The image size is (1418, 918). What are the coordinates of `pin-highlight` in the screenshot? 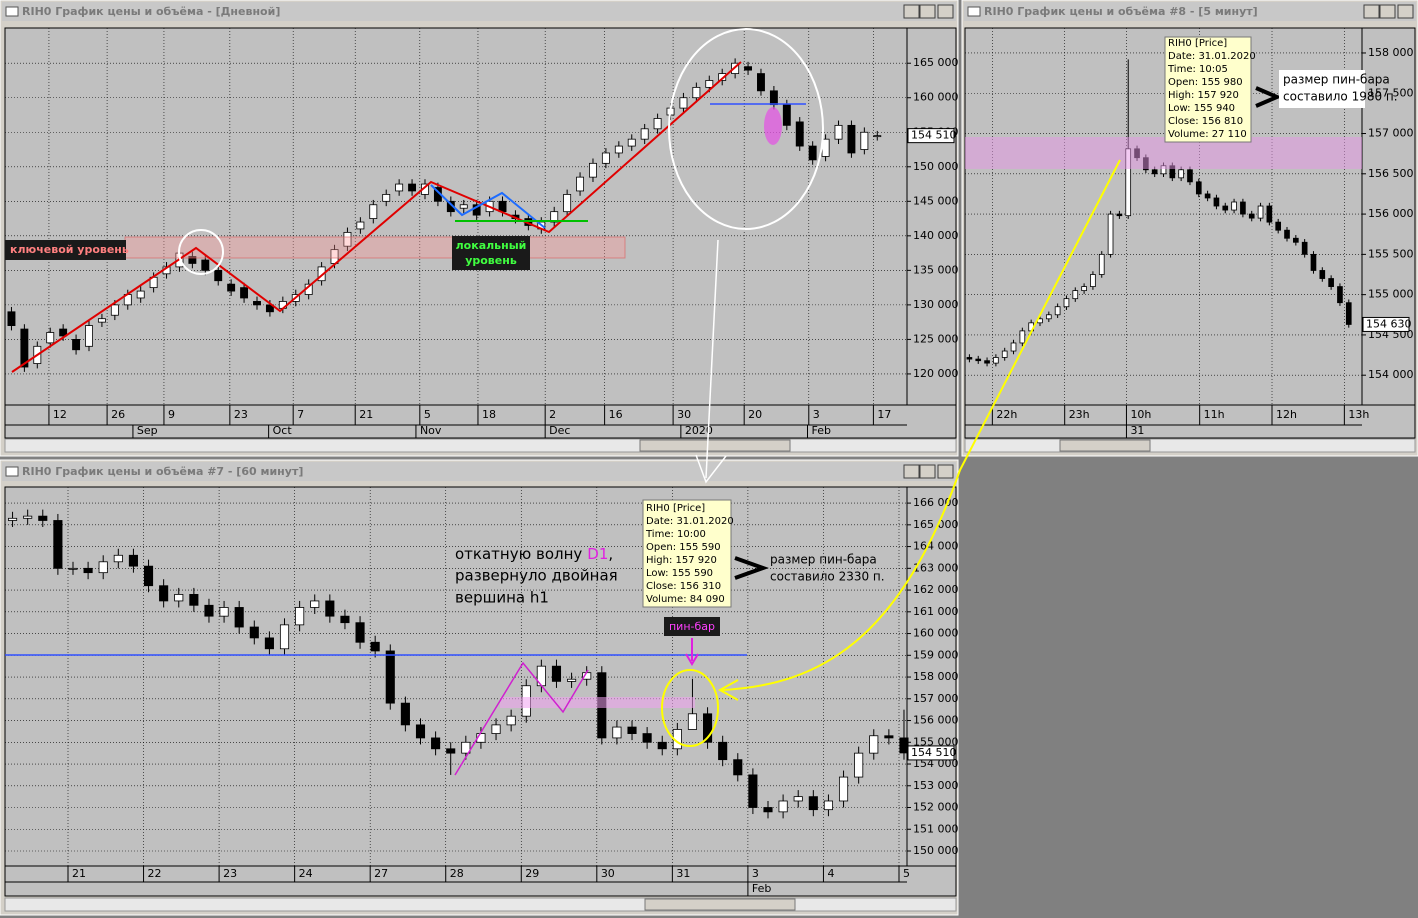 It's located at (773, 126).